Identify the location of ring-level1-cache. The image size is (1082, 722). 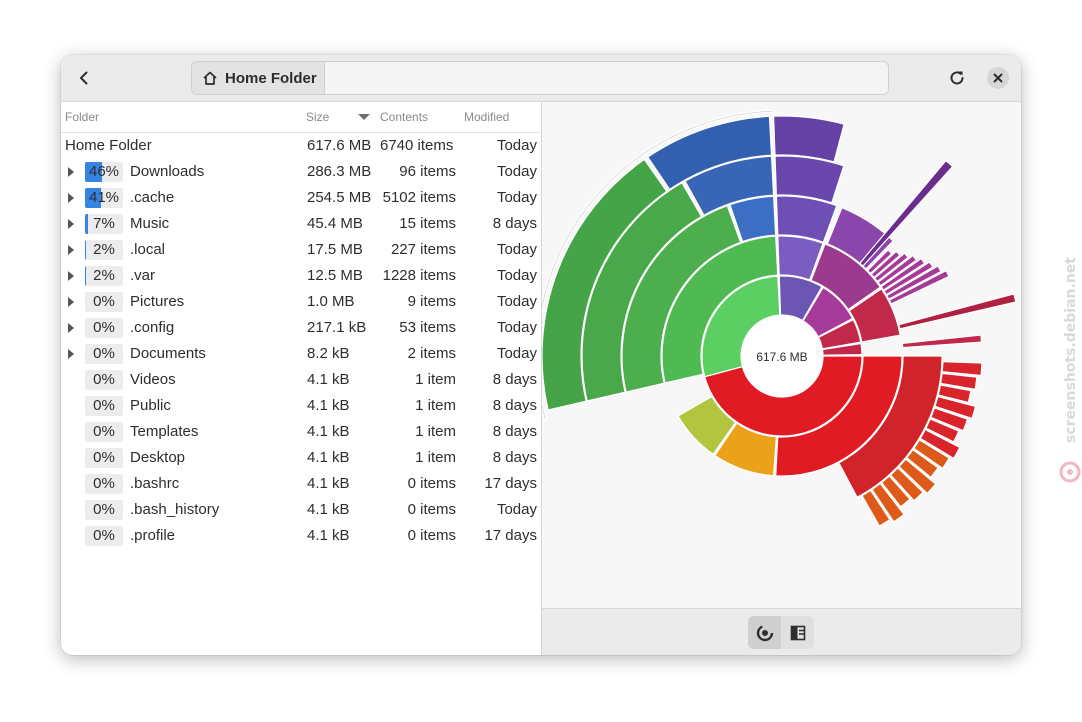
(741, 326).